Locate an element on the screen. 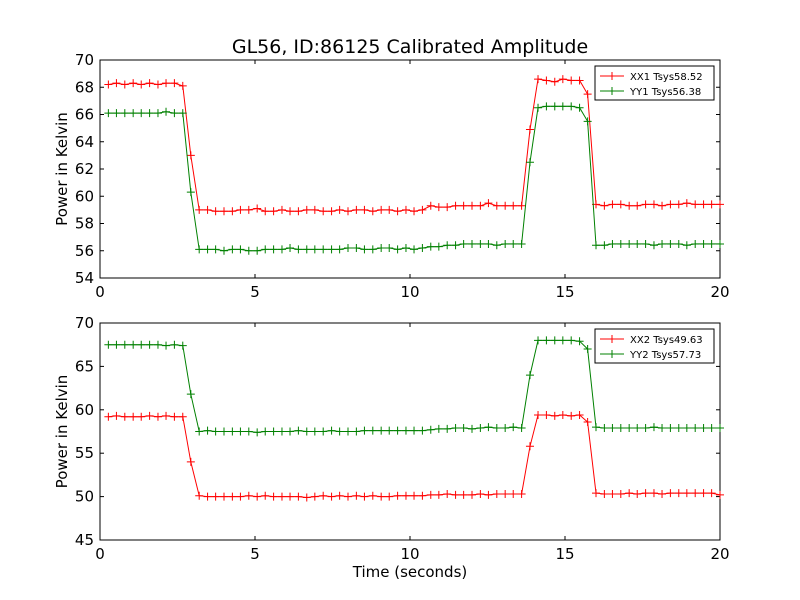  legend-label: YY1 Tsys56.38 is located at coordinates (665, 92).